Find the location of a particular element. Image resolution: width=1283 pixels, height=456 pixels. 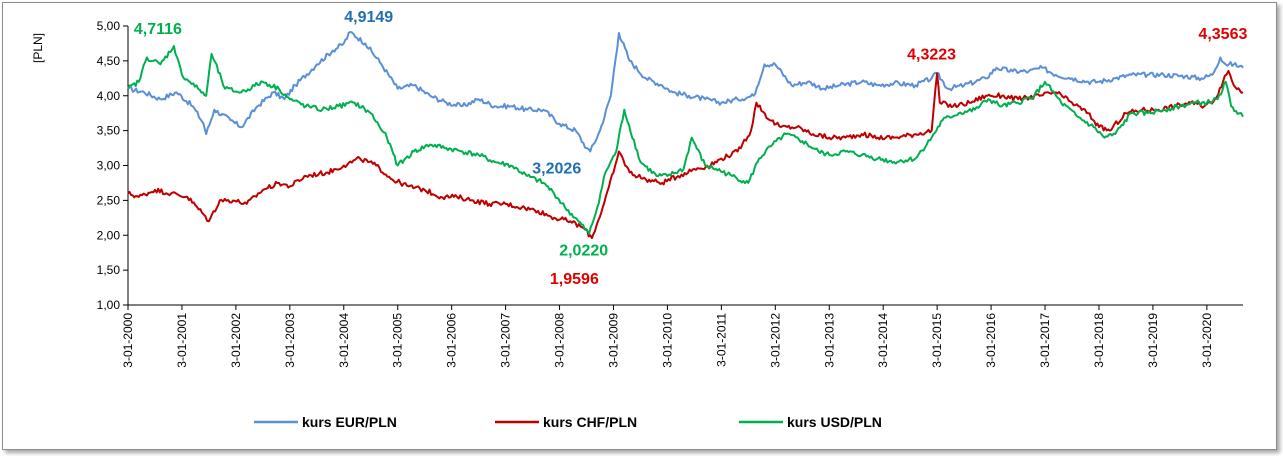

legend-label-2: kurs CHF/PLN is located at coordinates (590, 422).